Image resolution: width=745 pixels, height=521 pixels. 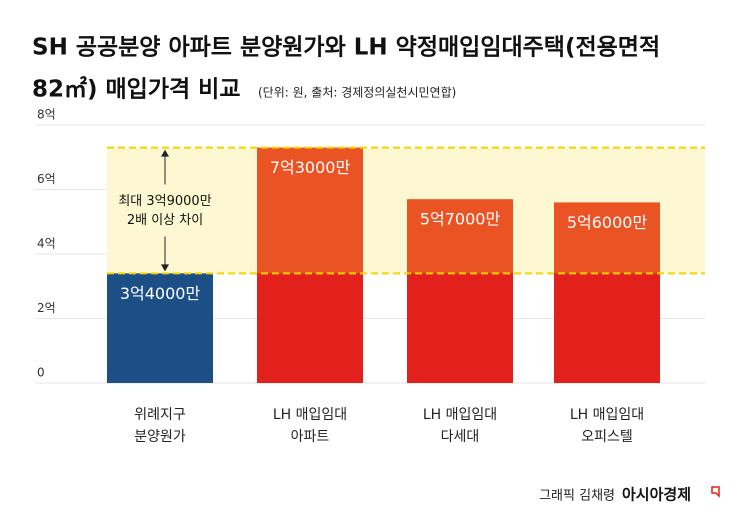 I want to click on value-label: 5억7000만, so click(x=460, y=219).